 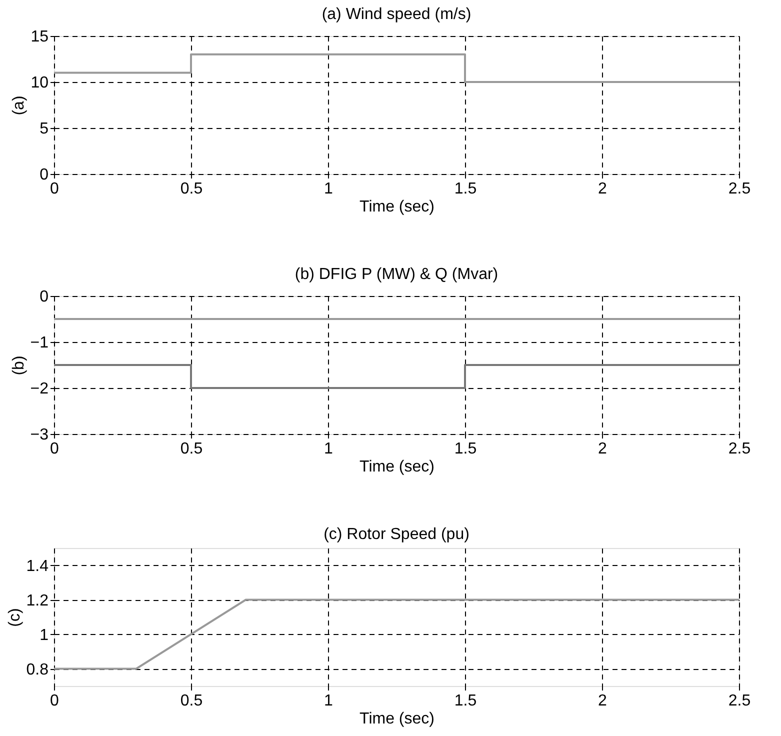 I want to click on y-axis-title: (c), so click(x=15, y=617).